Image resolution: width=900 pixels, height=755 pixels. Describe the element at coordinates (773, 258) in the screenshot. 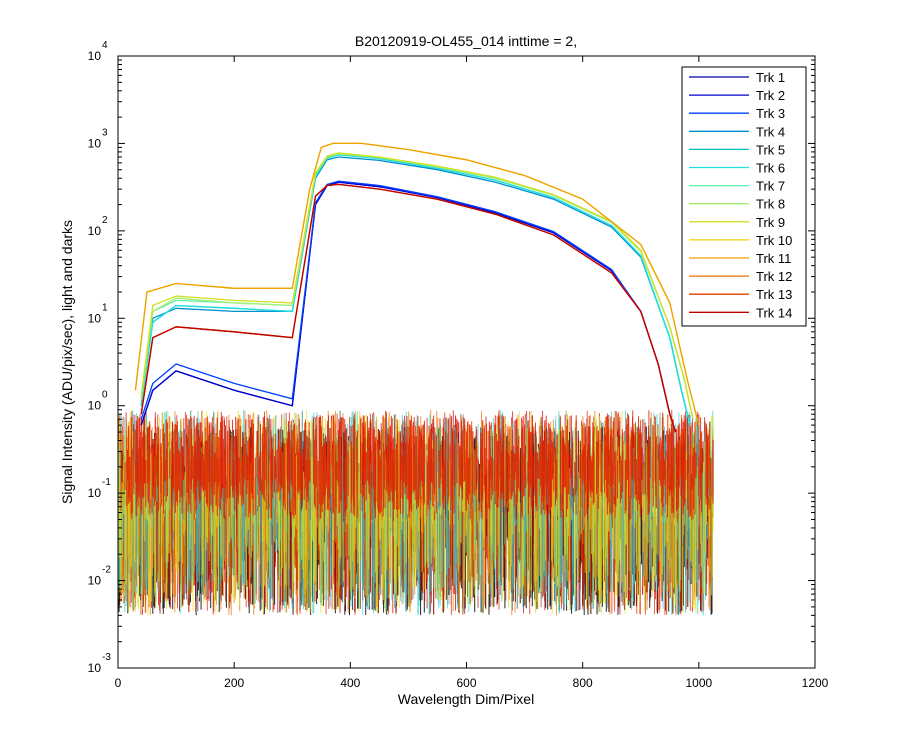

I see `legend-label: Trk 11` at that location.